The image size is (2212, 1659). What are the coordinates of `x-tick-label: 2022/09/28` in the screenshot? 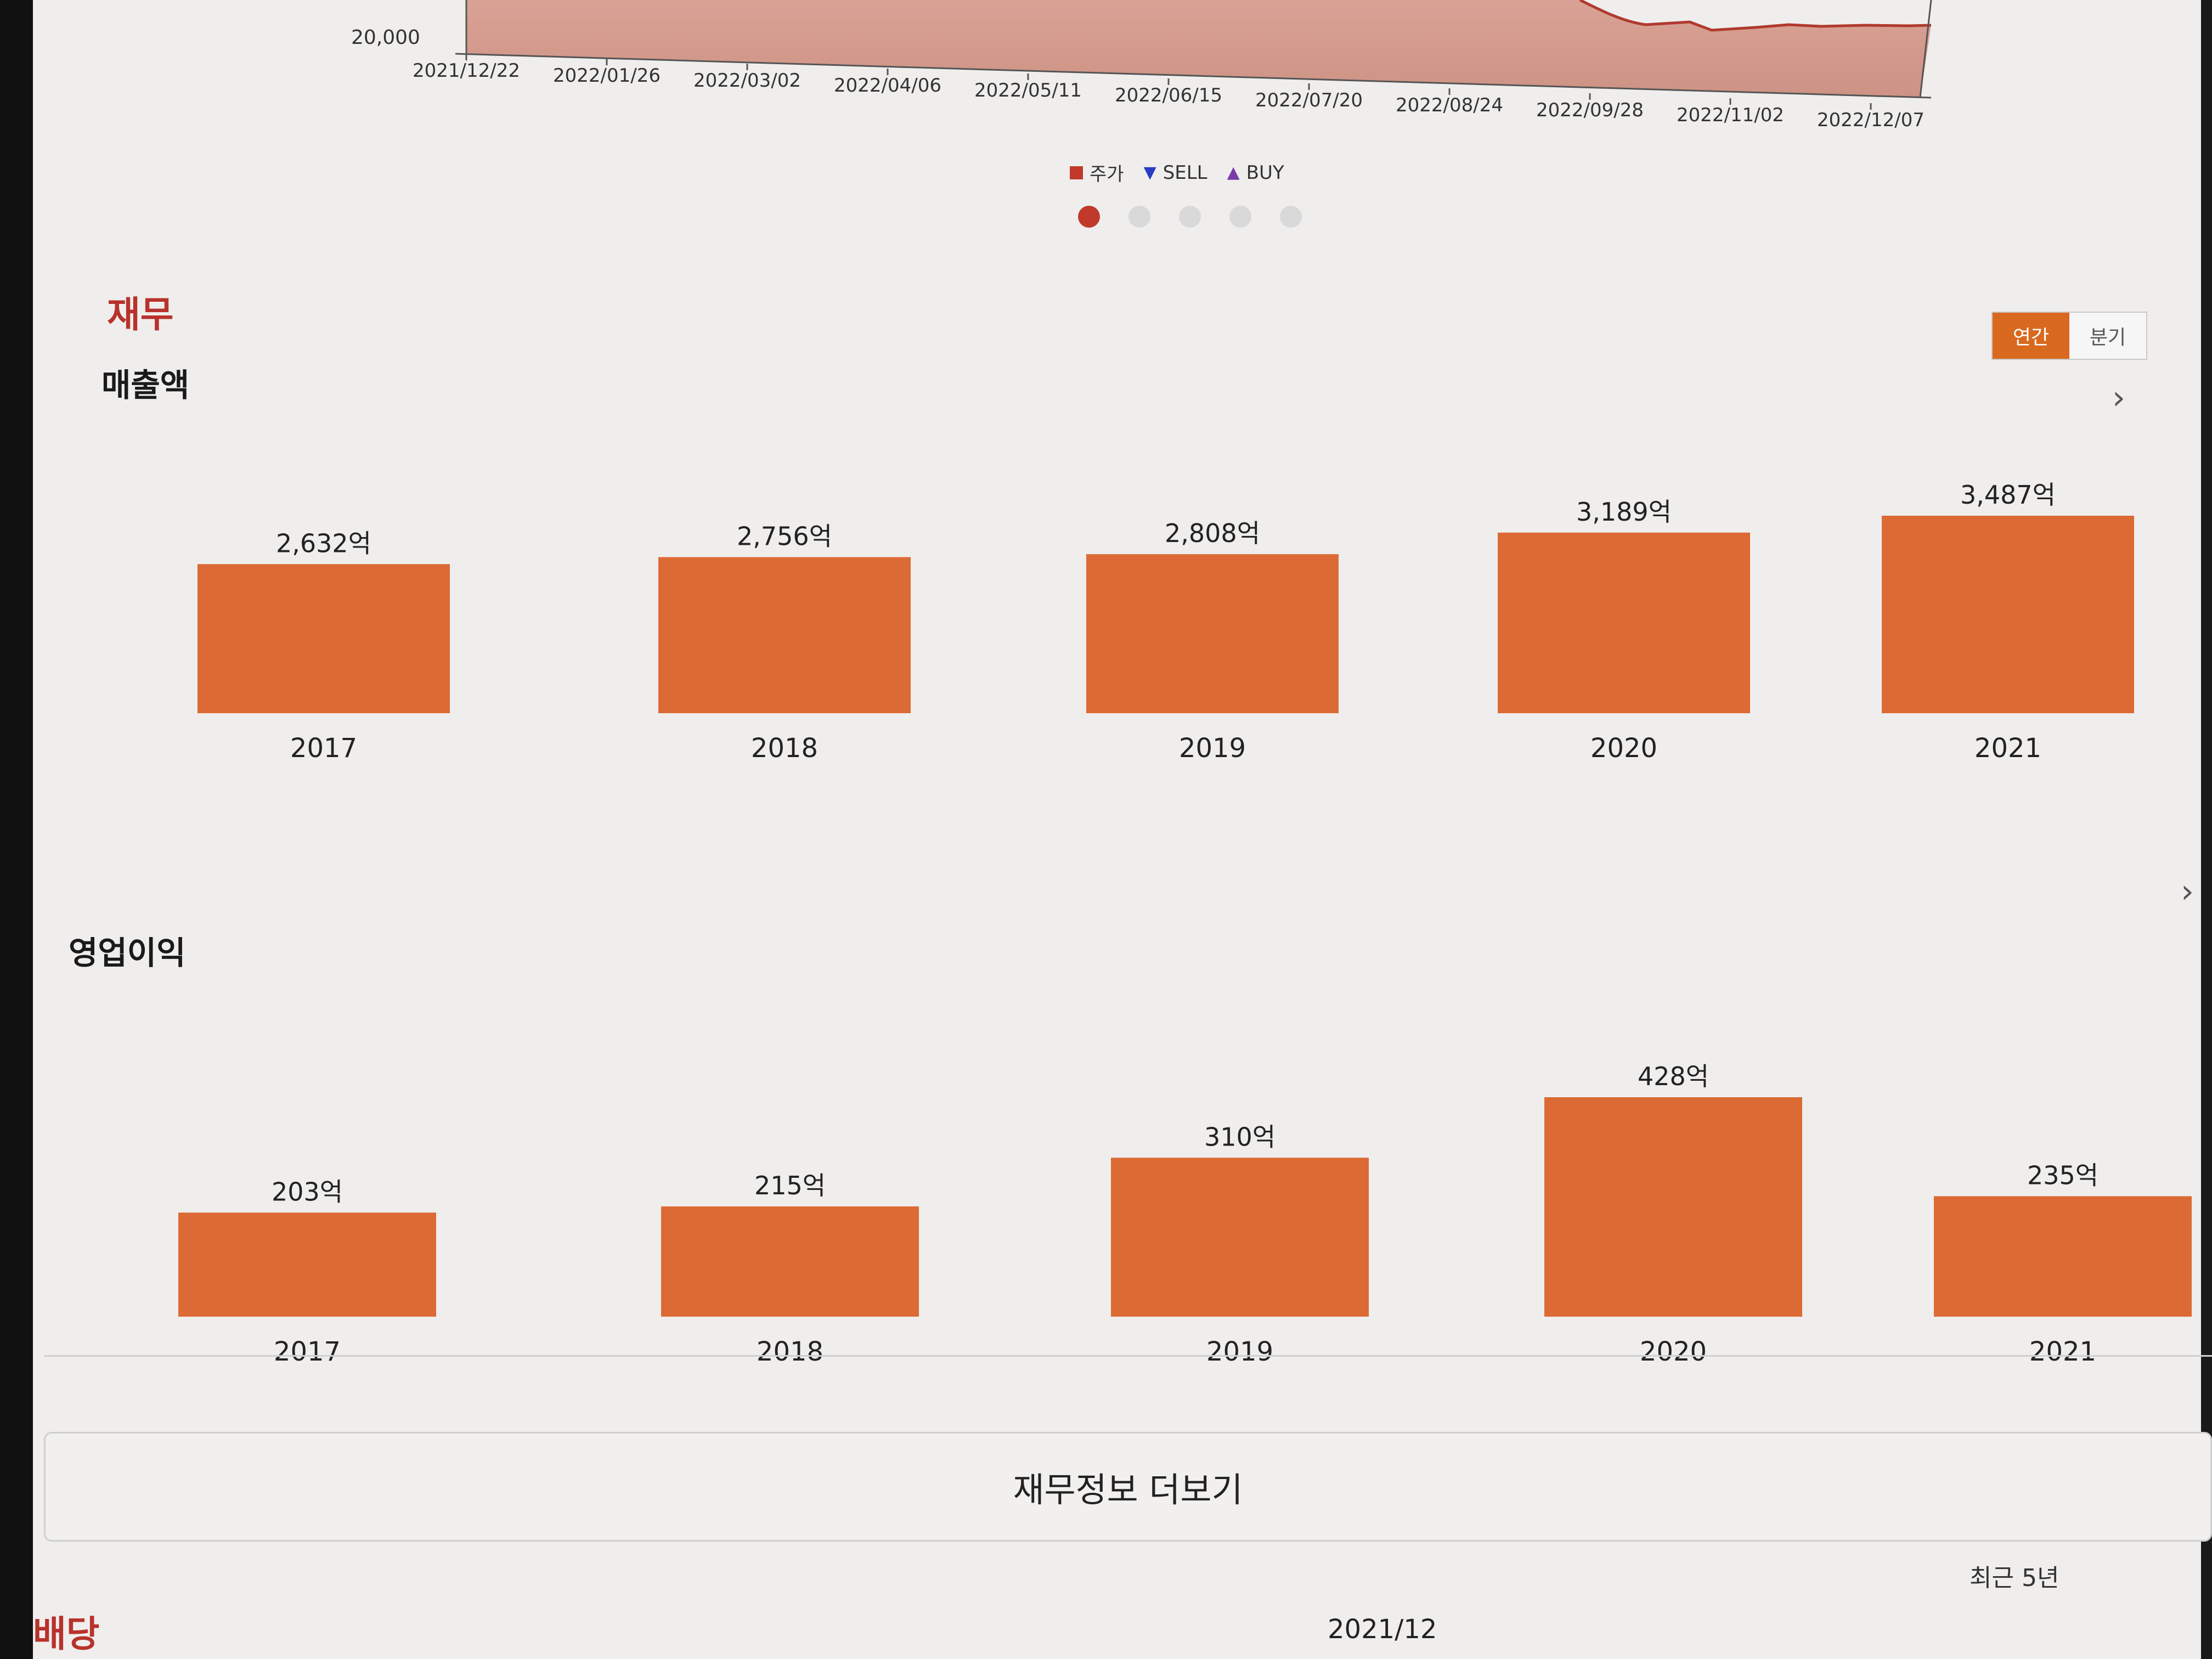 It's located at (1590, 110).